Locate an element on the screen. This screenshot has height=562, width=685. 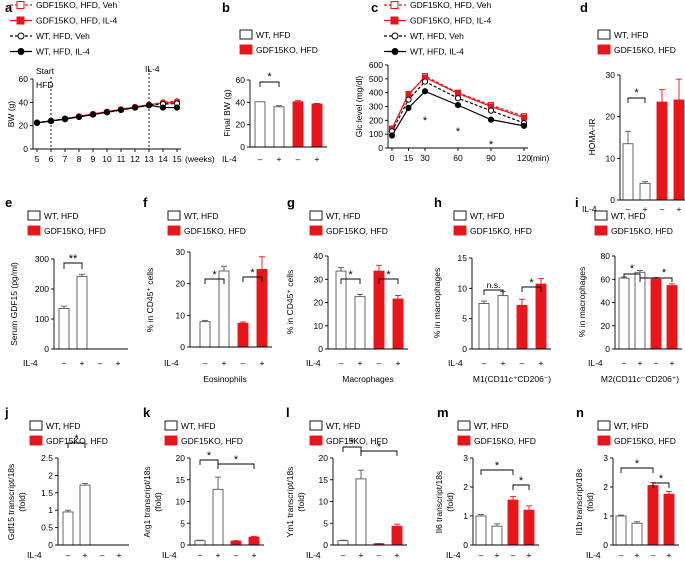
bar-n is located at coordinates (621, 530).